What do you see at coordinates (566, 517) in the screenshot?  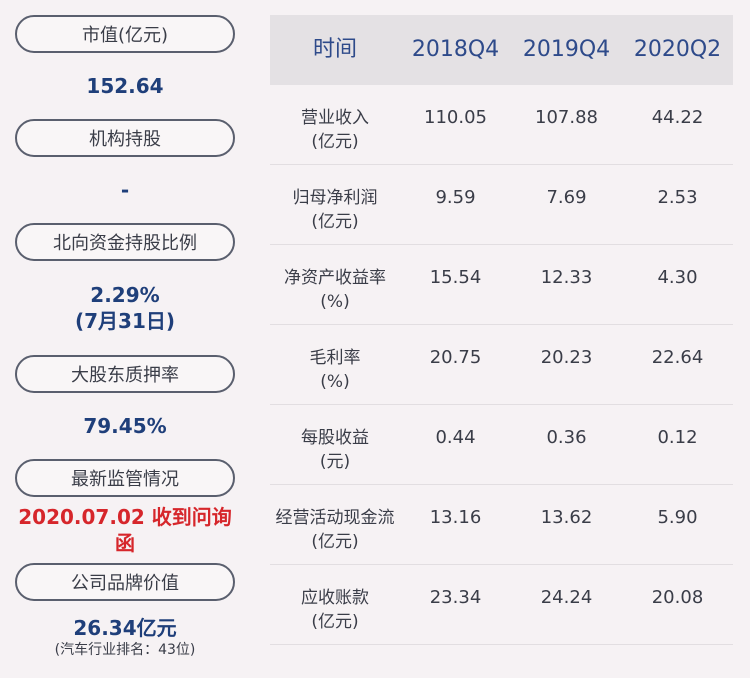 I see `cell: 13.62` at bounding box center [566, 517].